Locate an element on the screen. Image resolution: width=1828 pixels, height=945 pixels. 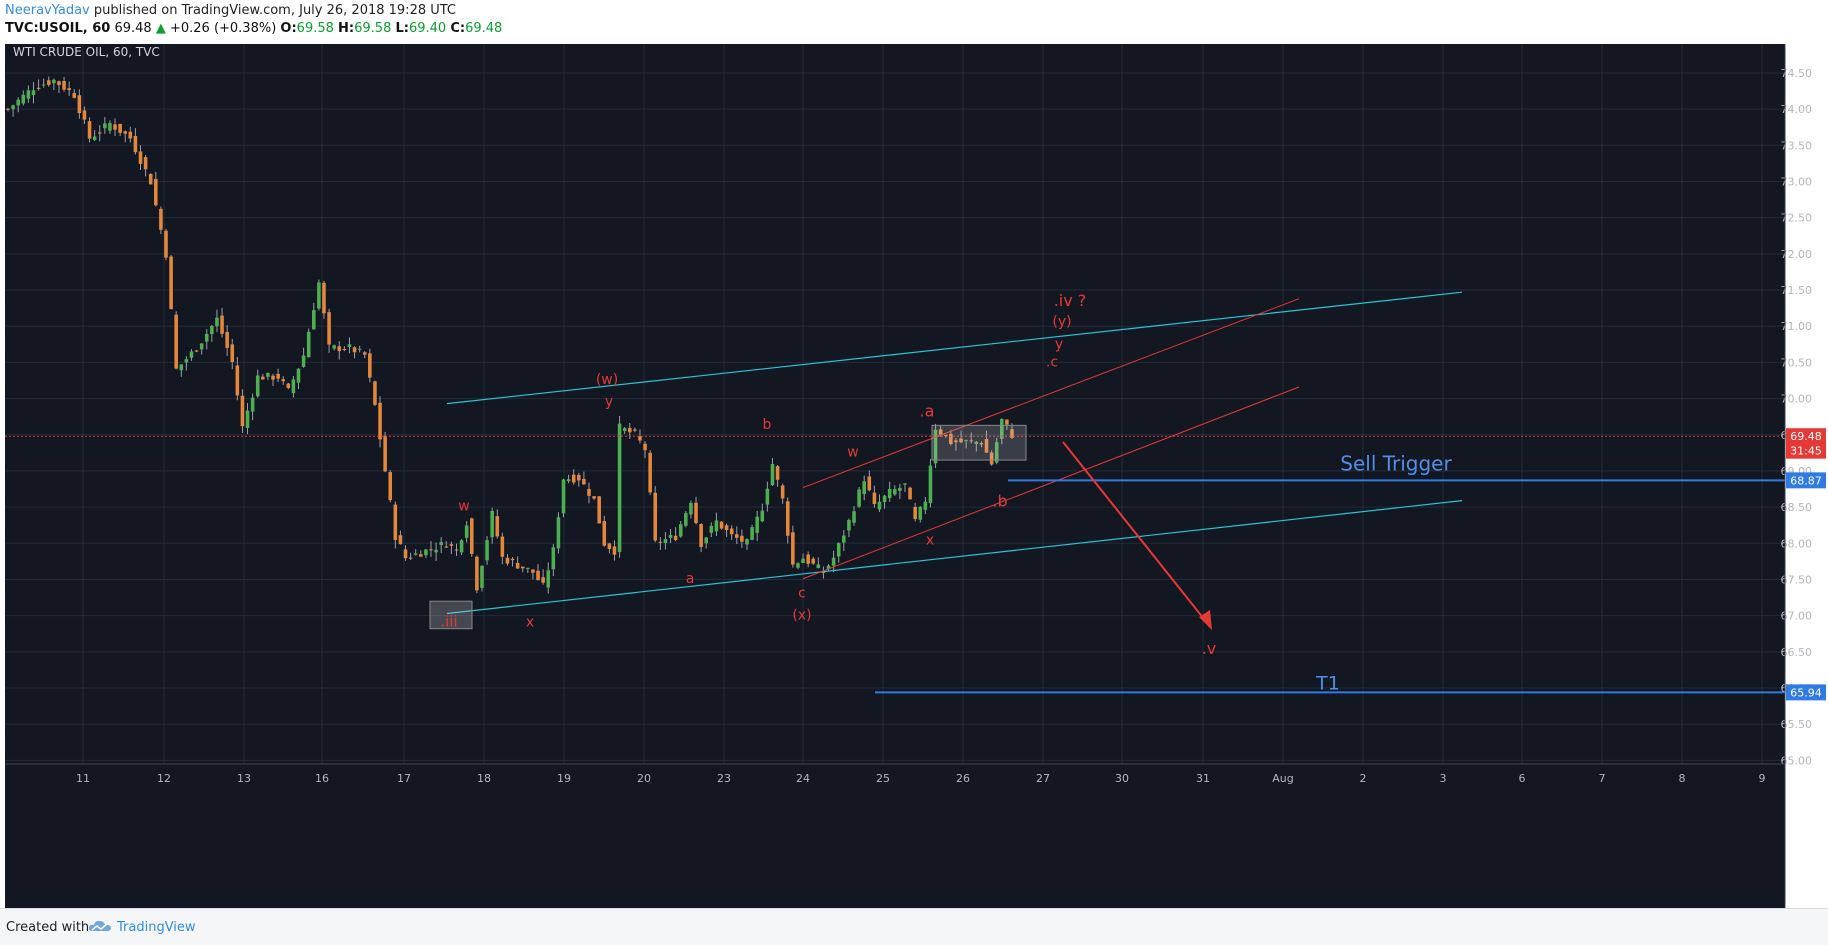
y-tick-label: 70.00 is located at coordinates (1797, 399).